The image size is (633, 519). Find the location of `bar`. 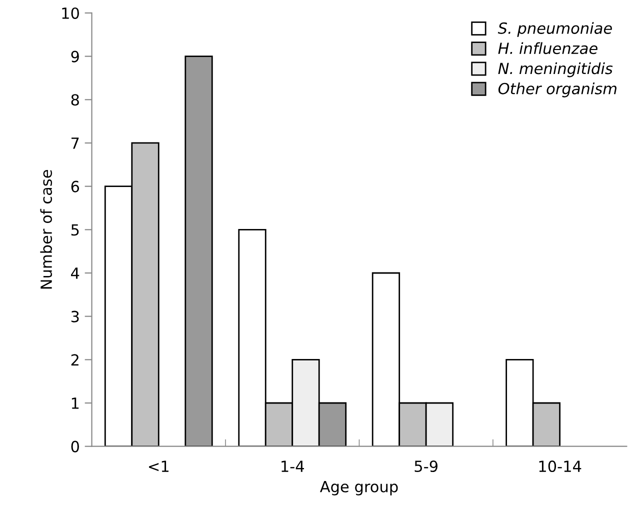

bar is located at coordinates (198, 251).